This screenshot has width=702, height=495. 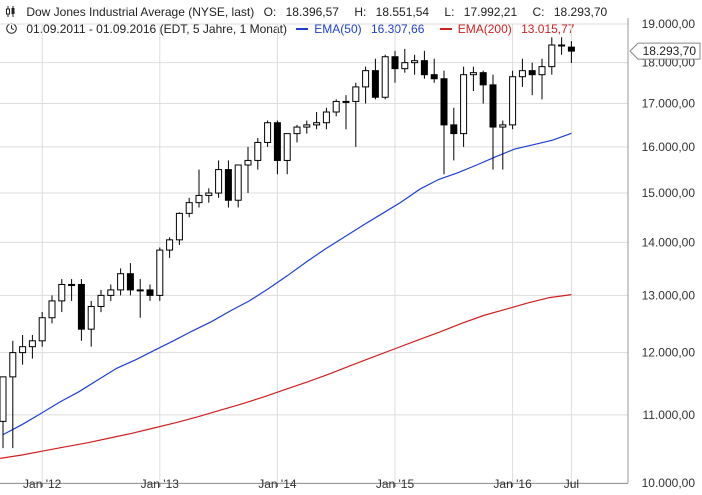 What do you see at coordinates (669, 104) in the screenshot?
I see `y-tick-label: 17.000,00` at bounding box center [669, 104].